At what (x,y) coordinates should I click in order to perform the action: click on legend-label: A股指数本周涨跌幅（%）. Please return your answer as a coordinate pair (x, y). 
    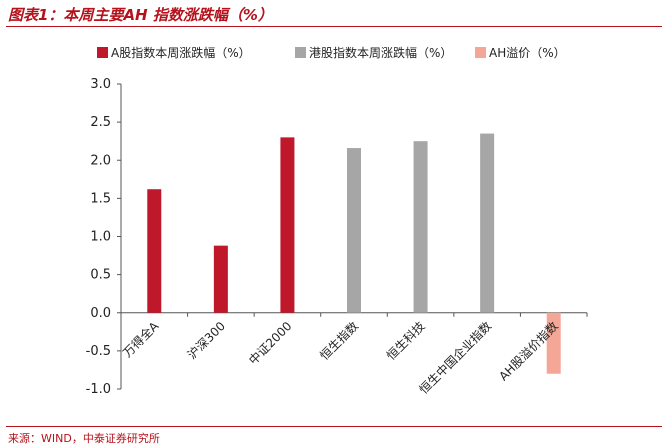
    Looking at the image, I should click on (181, 52).